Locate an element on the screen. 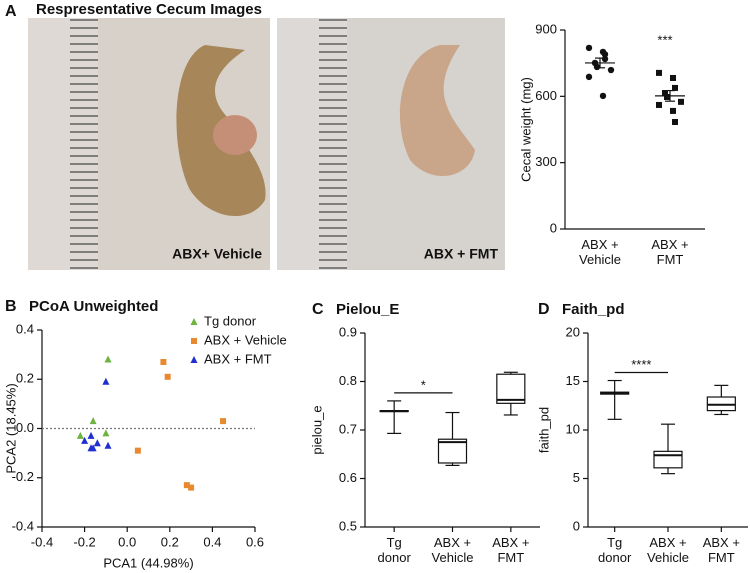  y-tick-label: 600 is located at coordinates (546, 95).